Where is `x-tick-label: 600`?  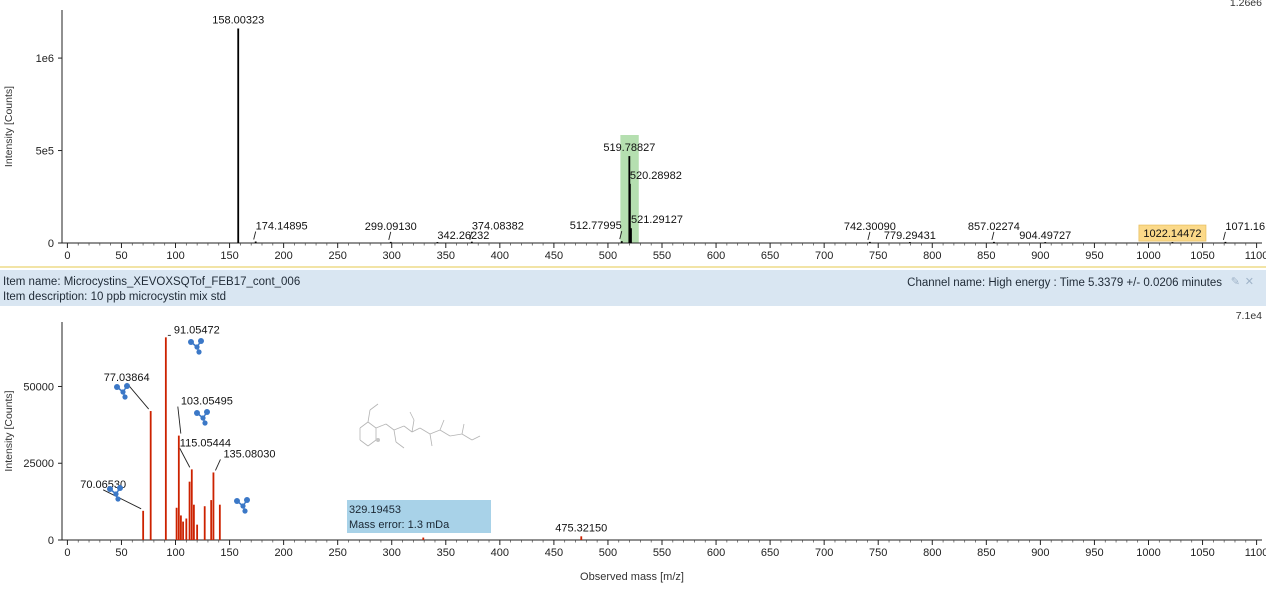
x-tick-label: 600 is located at coordinates (716, 256).